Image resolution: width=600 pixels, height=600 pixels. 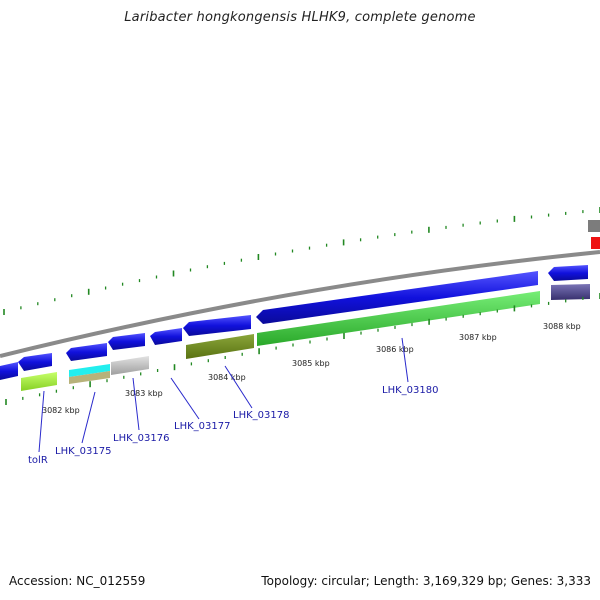 I want to click on kbp-label: 3082 kbp, so click(x=61, y=410).